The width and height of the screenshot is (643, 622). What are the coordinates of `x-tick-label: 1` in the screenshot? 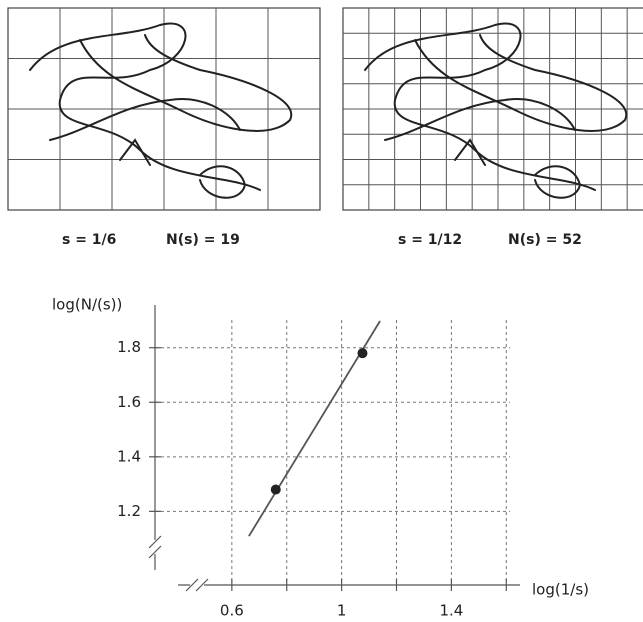 It's located at (342, 611).